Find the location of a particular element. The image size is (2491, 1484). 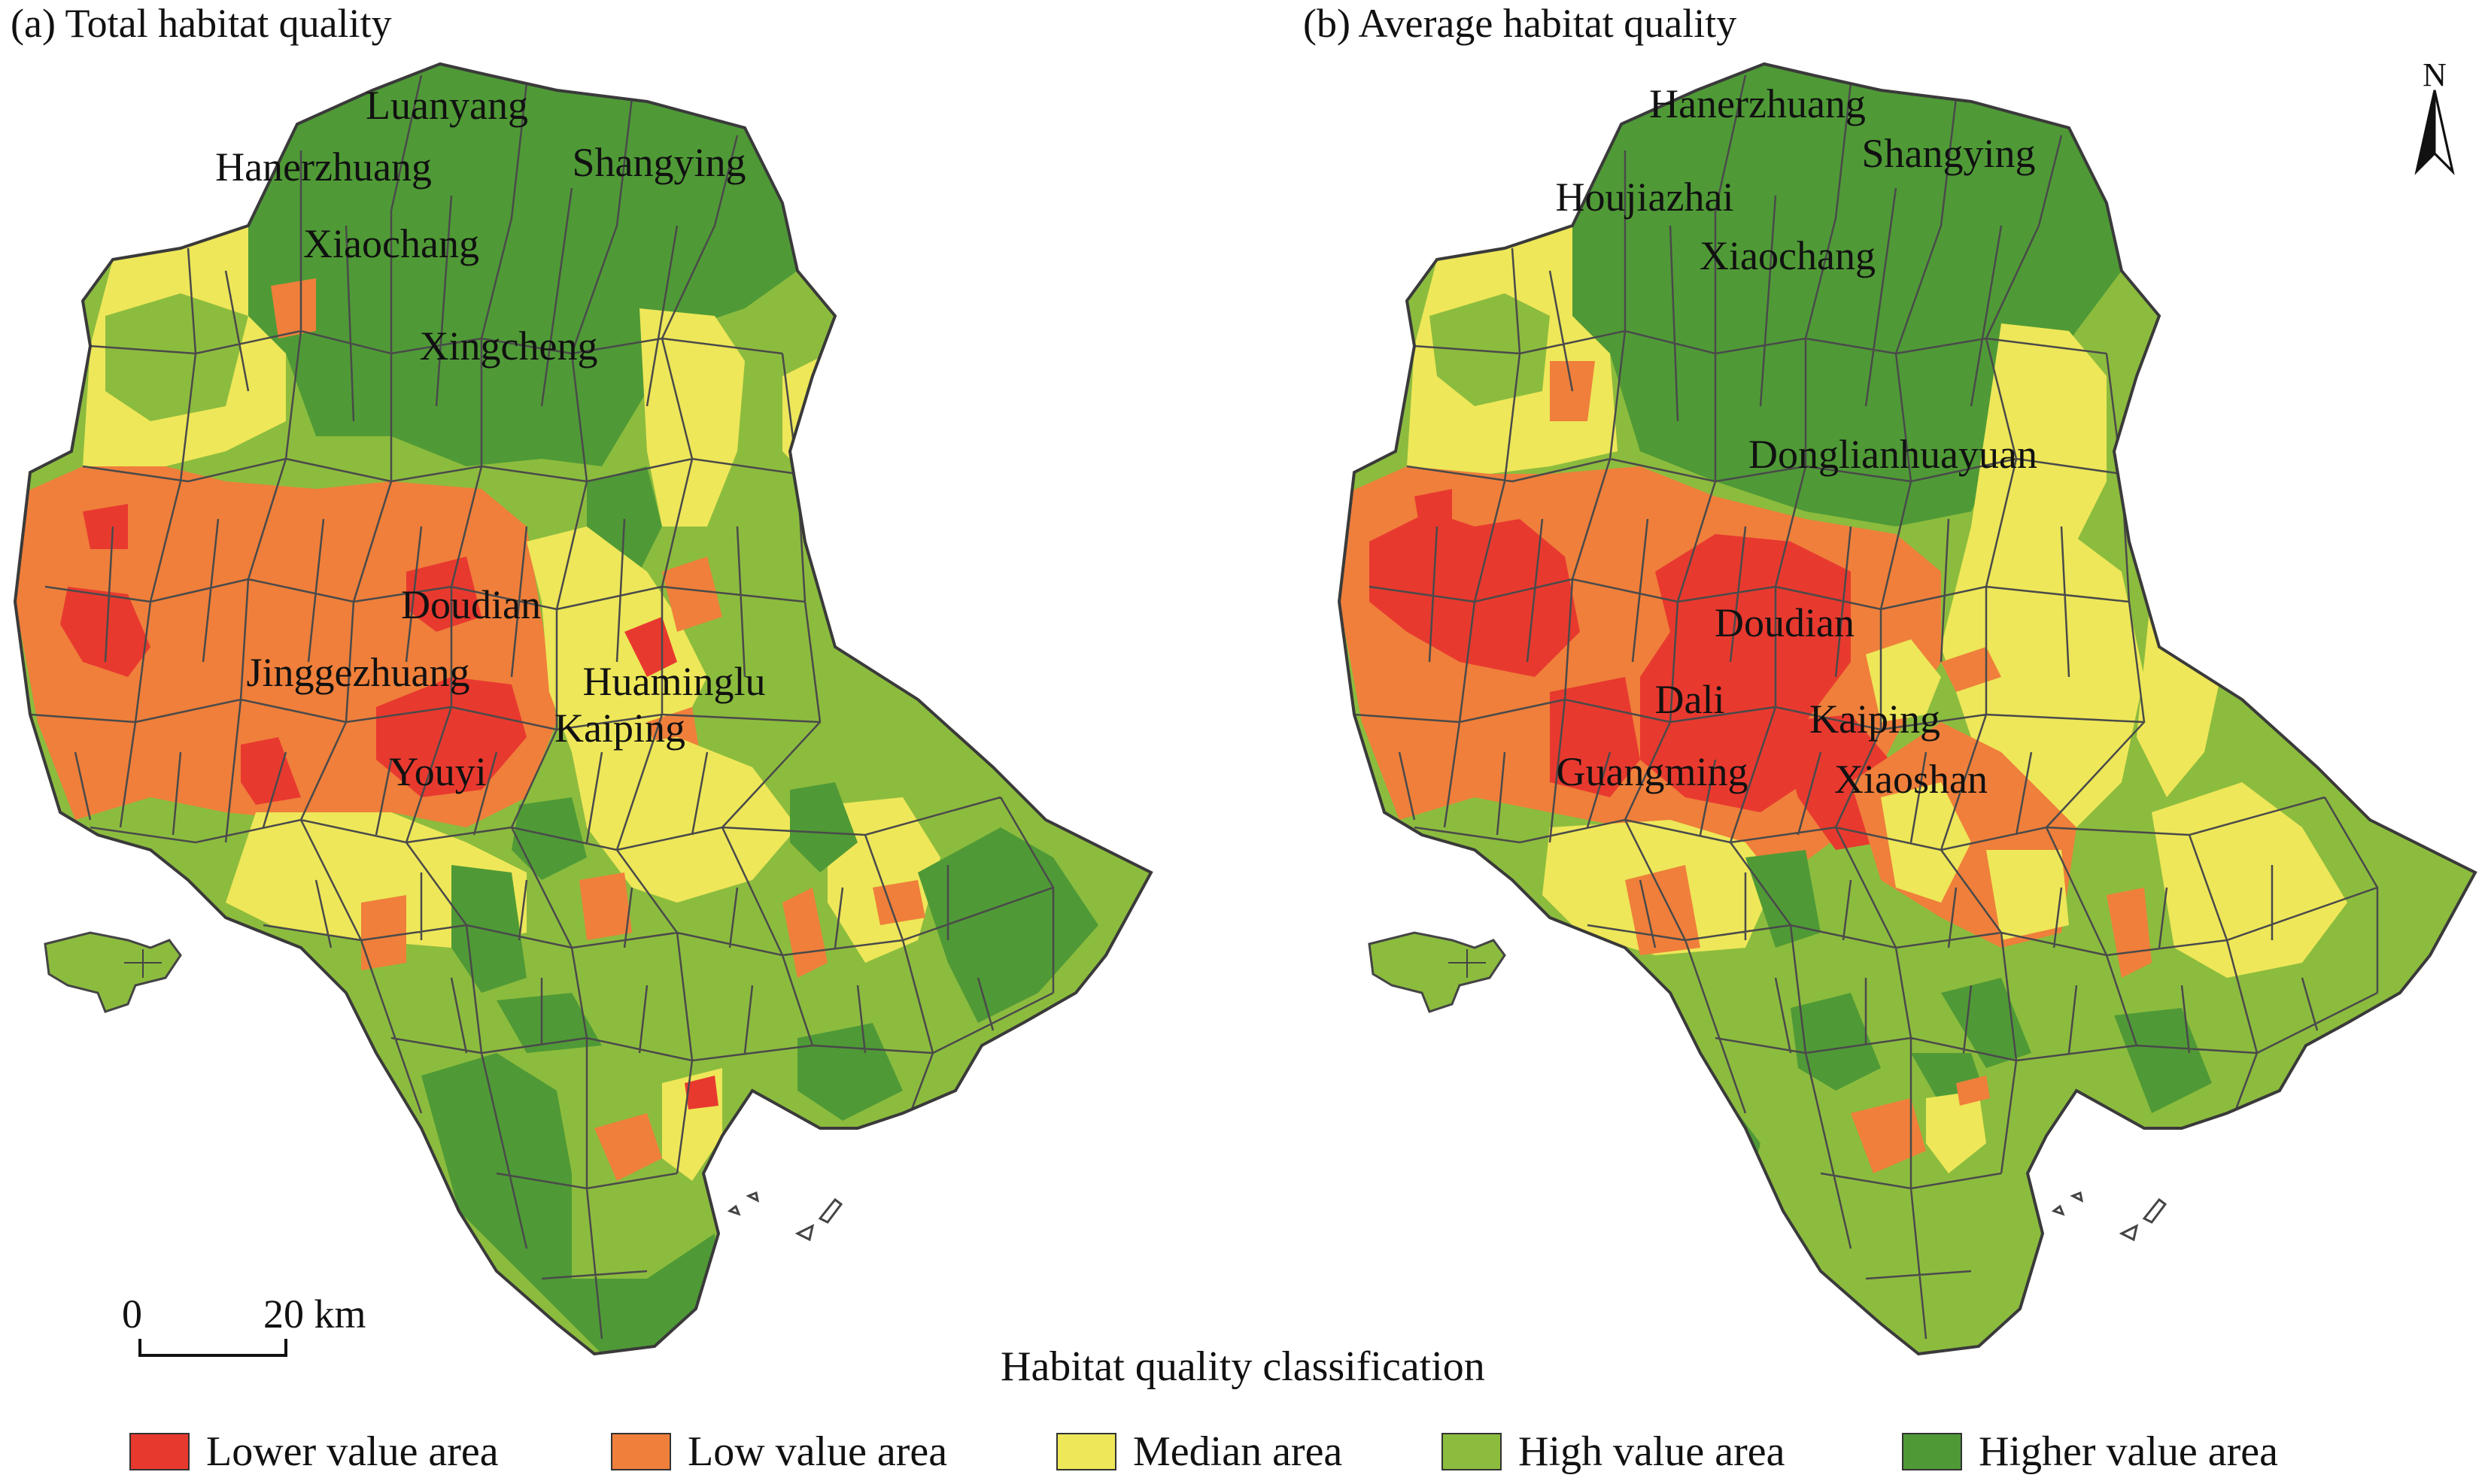

north-arrow-icon is located at coordinates (2435, 132).